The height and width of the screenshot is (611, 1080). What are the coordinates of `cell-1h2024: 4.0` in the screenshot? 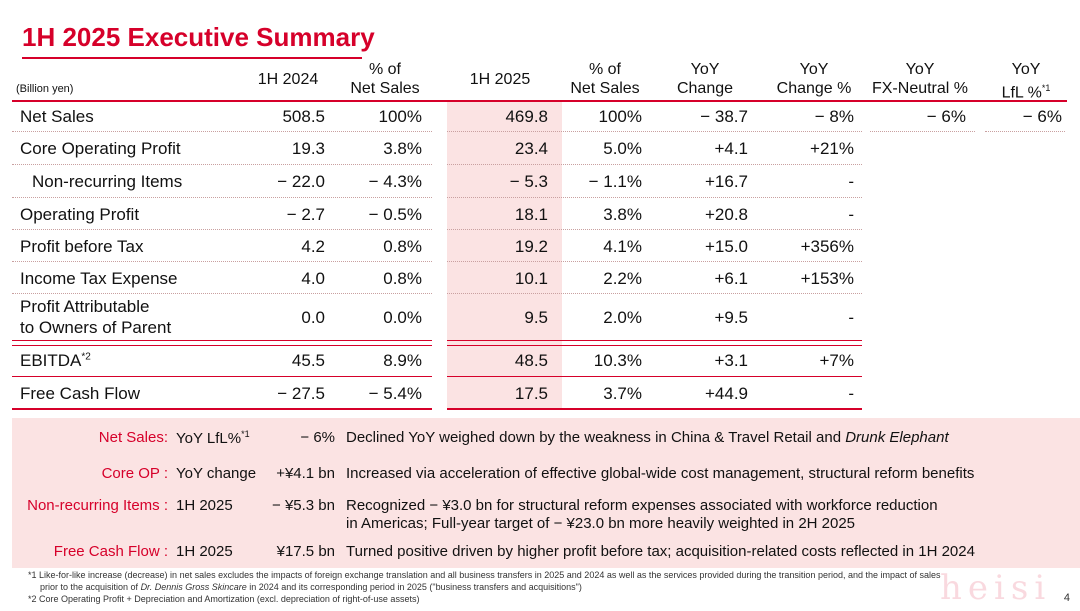 It's located at (313, 278).